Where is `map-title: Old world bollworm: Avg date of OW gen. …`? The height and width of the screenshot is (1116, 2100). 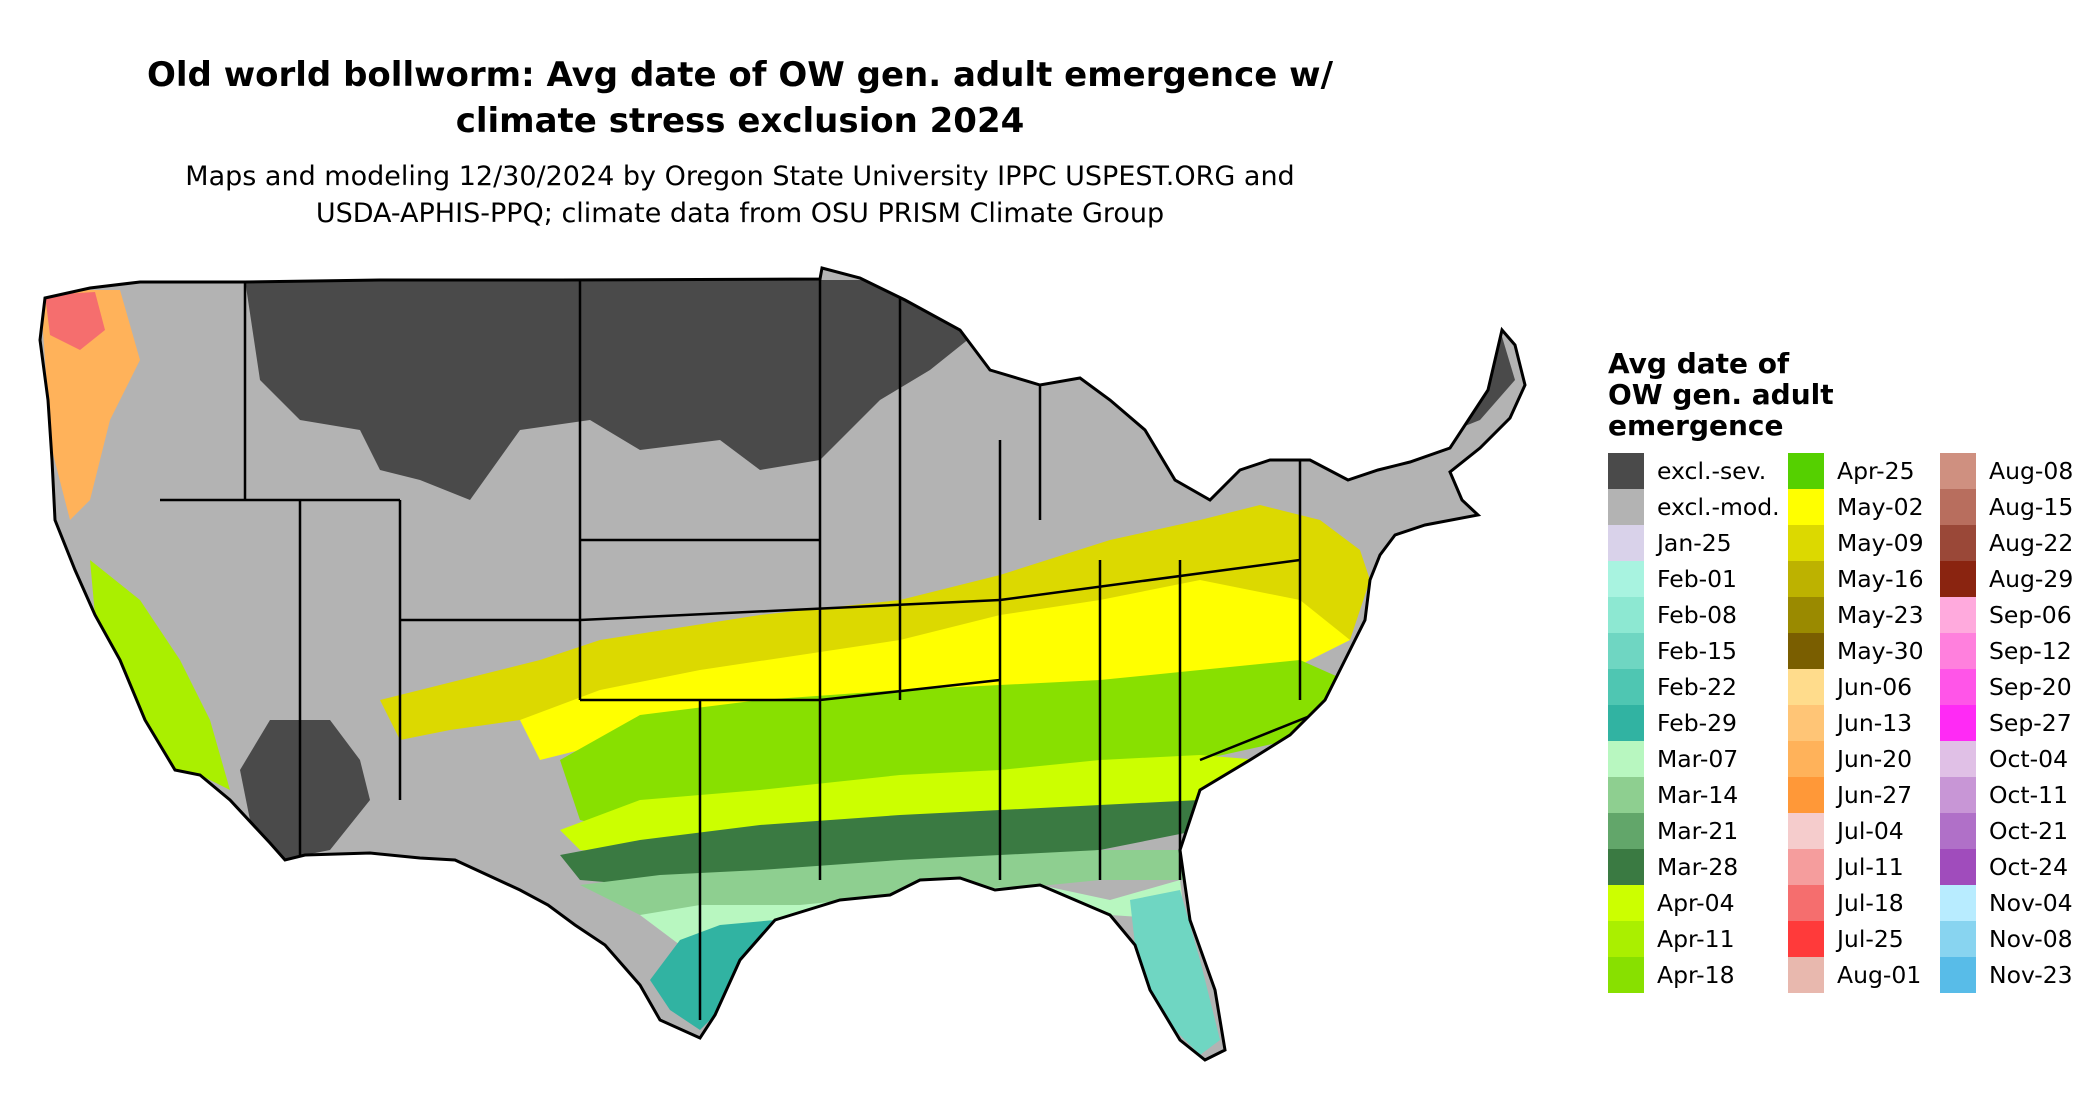
map-title: Old world bollworm: Avg date of OW gen. … is located at coordinates (740, 98).